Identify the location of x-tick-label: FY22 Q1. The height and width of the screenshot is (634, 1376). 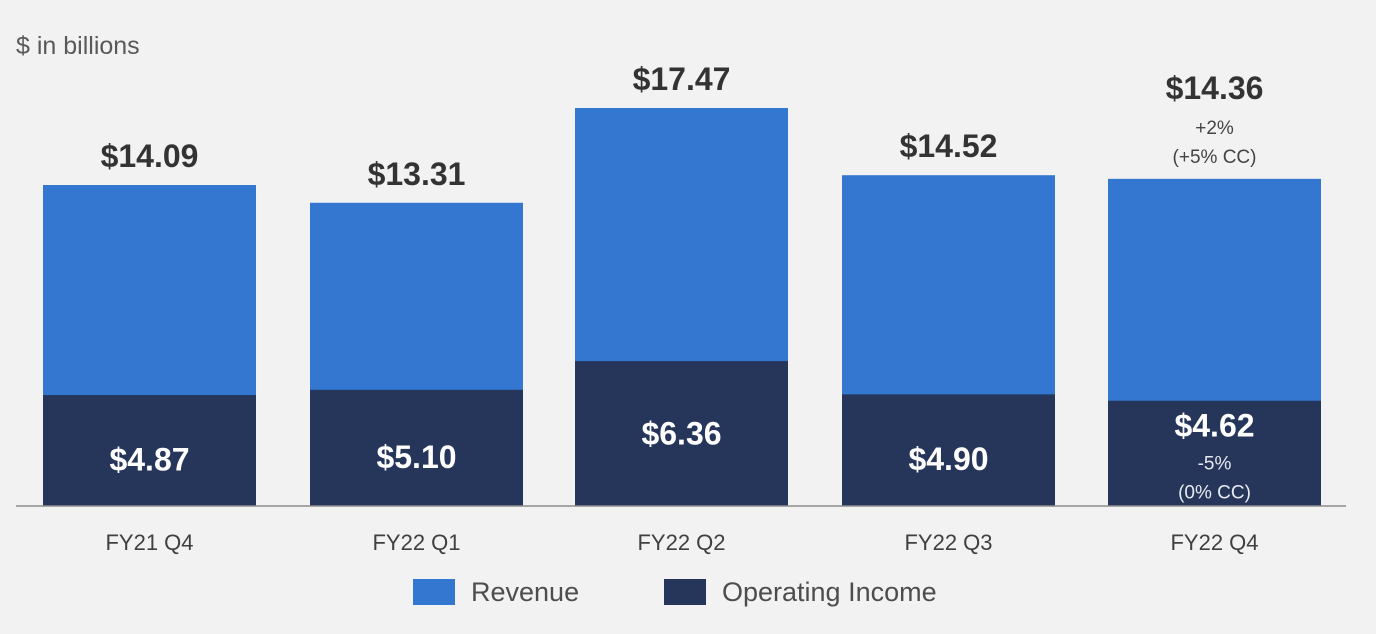
(416, 542).